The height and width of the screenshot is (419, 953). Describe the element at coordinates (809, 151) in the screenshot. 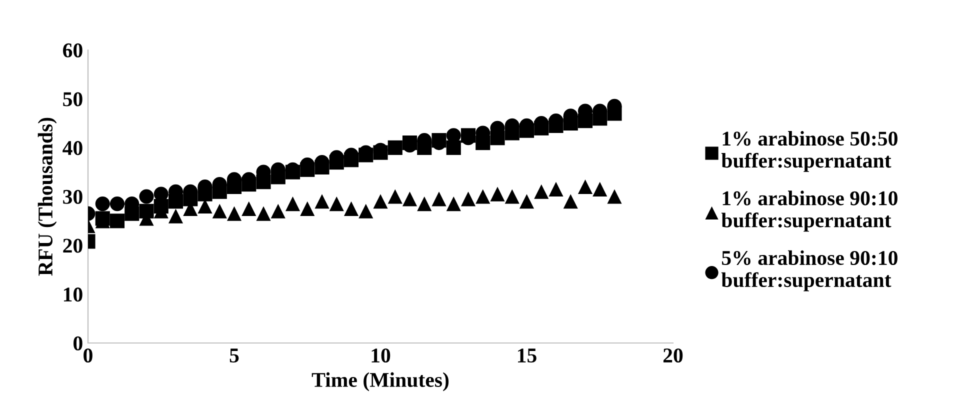

I see `legend-label: 1% arabinose 50:50 buffer:supernatant` at that location.